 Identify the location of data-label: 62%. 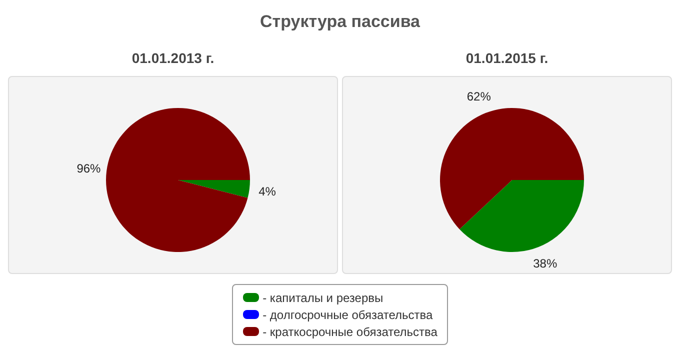
(479, 96).